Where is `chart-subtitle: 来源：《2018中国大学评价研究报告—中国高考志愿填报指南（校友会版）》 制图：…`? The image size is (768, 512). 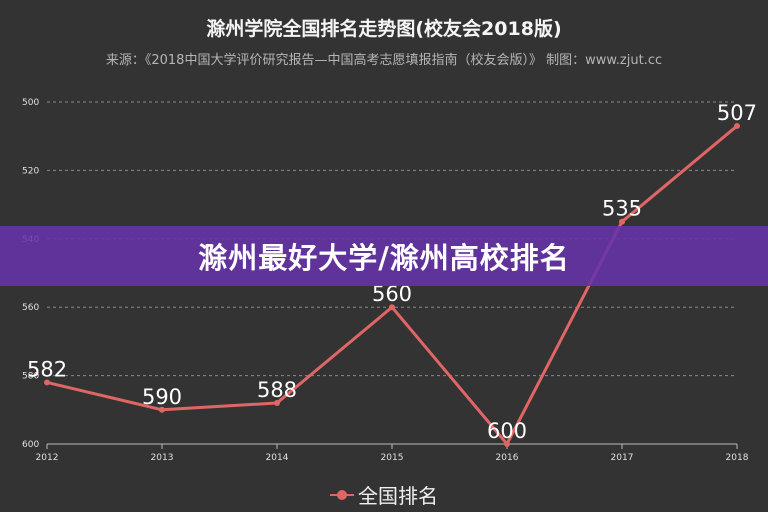 chart-subtitle: 来源：《2018中国大学评价研究报告—中国高考志愿填报指南（校友会版）》 制图：… is located at coordinates (384, 60).